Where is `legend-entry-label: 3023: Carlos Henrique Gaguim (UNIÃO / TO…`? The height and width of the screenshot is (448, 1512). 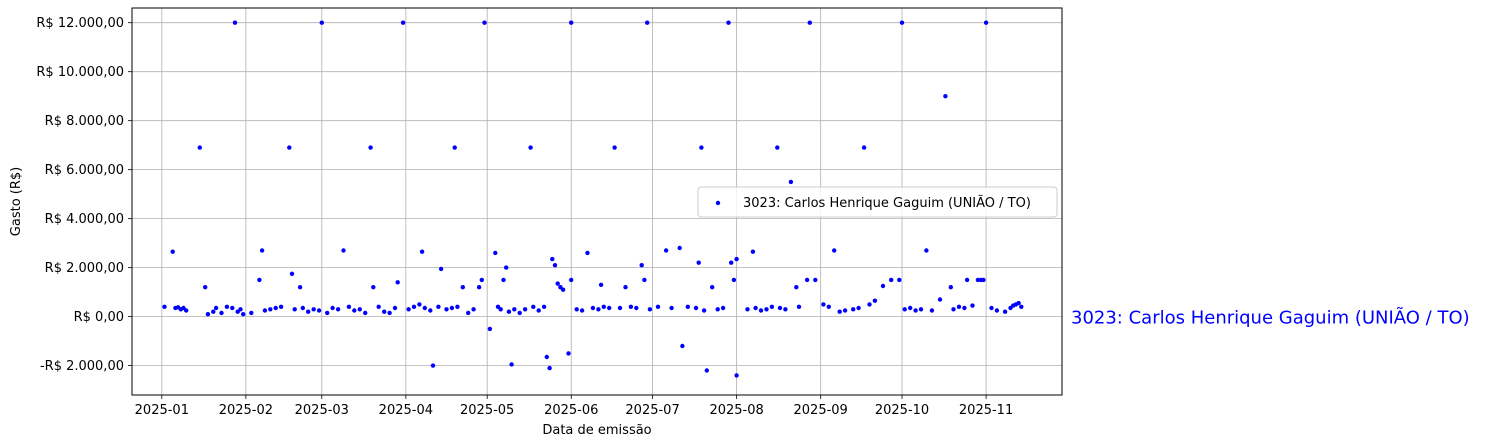 legend-entry-label: 3023: Carlos Henrique Gaguim (UNIÃO / TO… is located at coordinates (887, 203).